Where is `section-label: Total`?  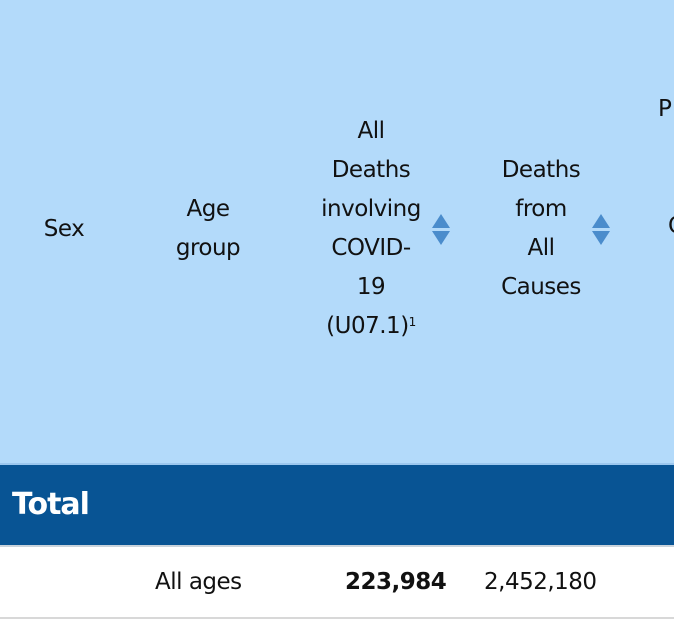
section-label: Total is located at coordinates (51, 504).